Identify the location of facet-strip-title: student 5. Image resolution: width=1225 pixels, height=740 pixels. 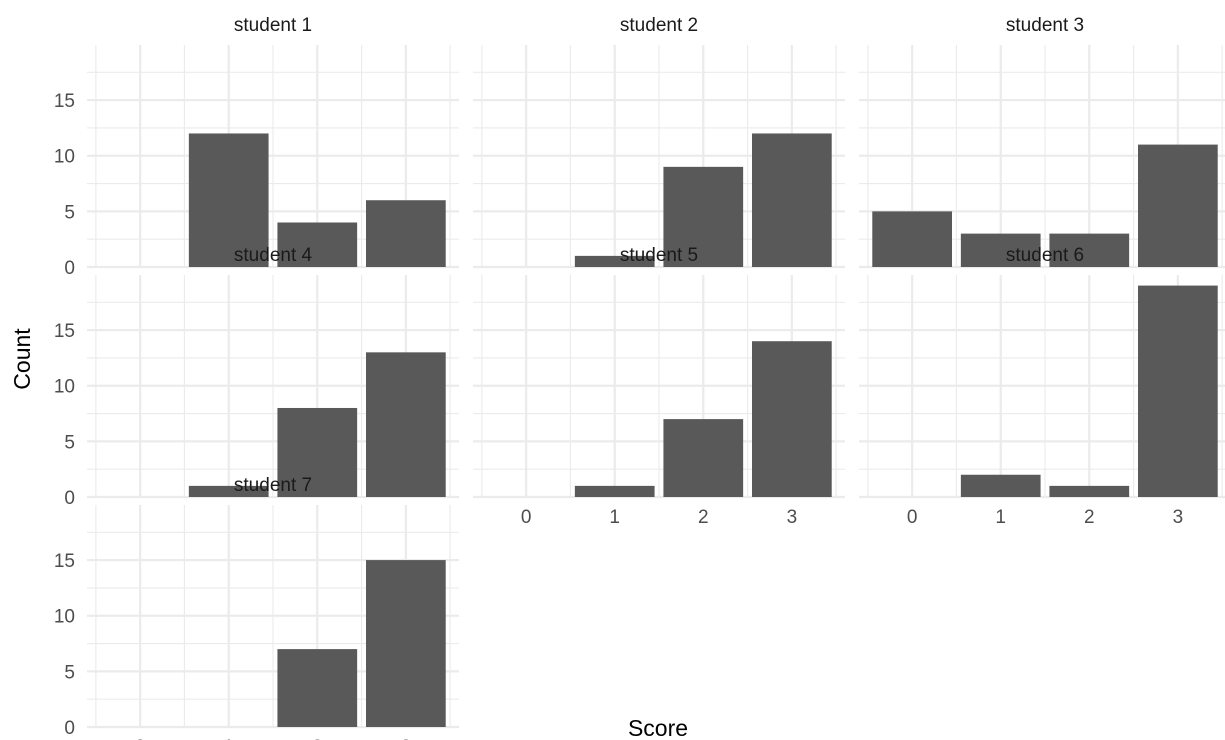
(659, 255).